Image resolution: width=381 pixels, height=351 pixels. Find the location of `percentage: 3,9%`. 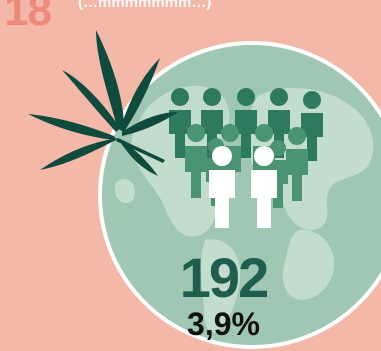

percentage: 3,9% is located at coordinates (223, 324).